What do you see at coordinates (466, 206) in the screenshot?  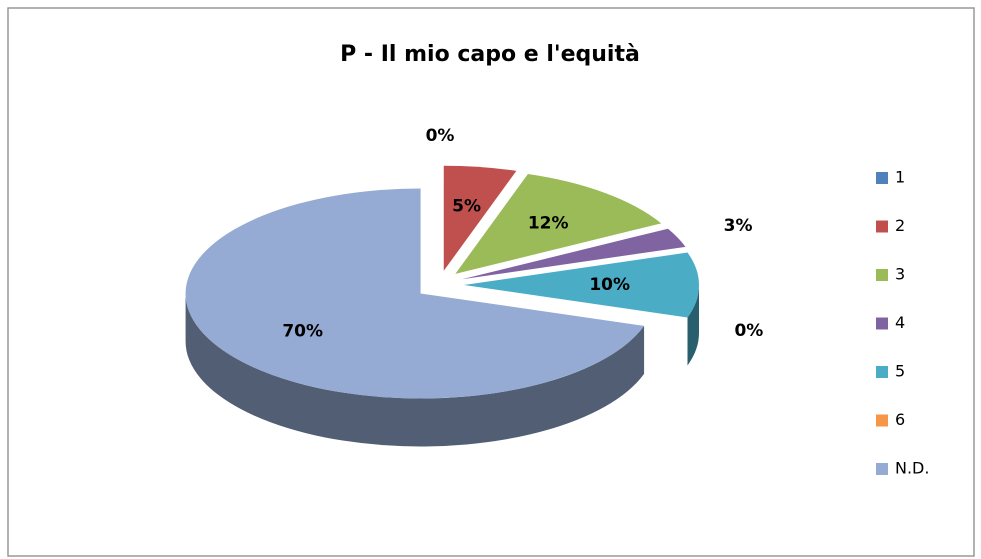 I see `data-label: 5%` at bounding box center [466, 206].